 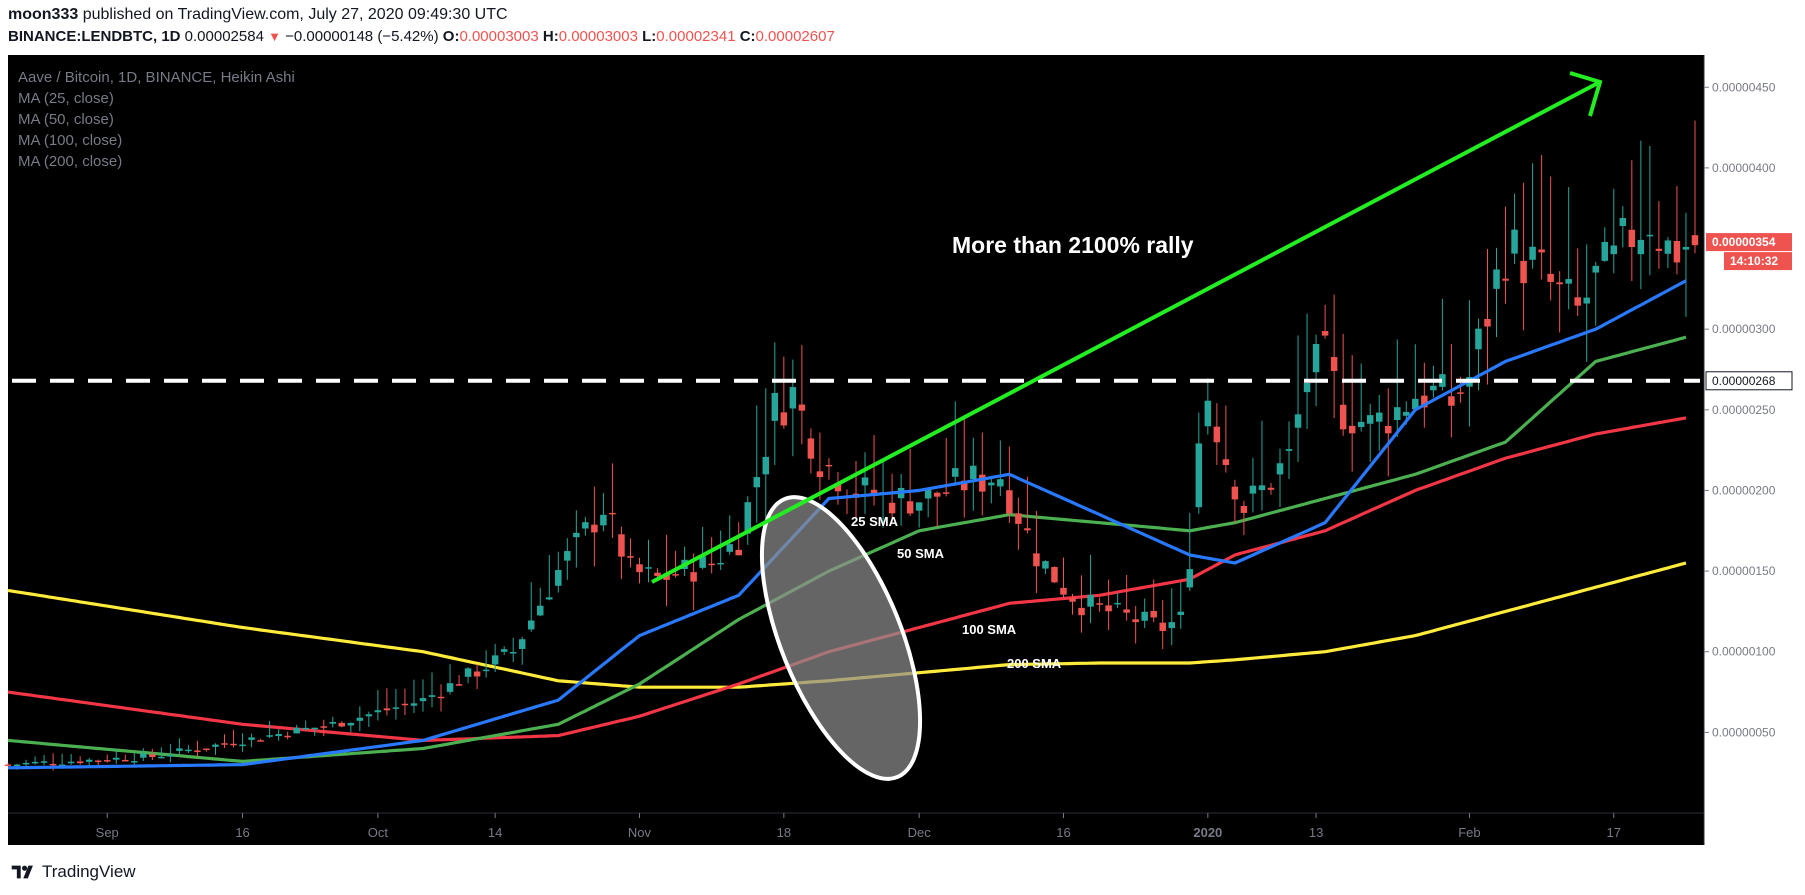 What do you see at coordinates (1758, 261) in the screenshot?
I see `countdown-tag-bg` at bounding box center [1758, 261].